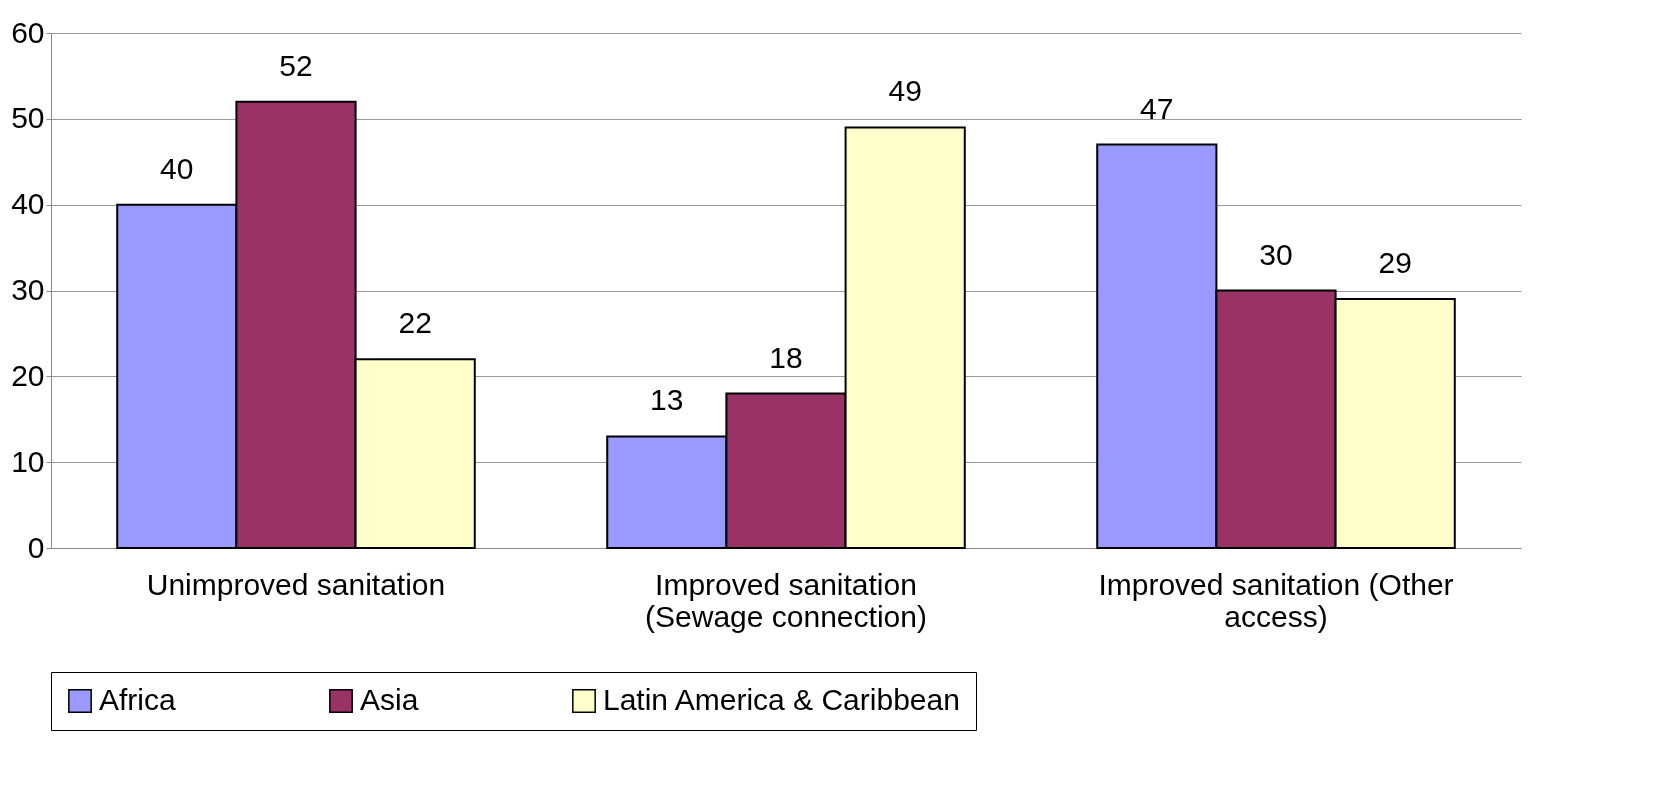  Describe the element at coordinates (667, 400) in the screenshot. I see `data-label: 13` at that location.